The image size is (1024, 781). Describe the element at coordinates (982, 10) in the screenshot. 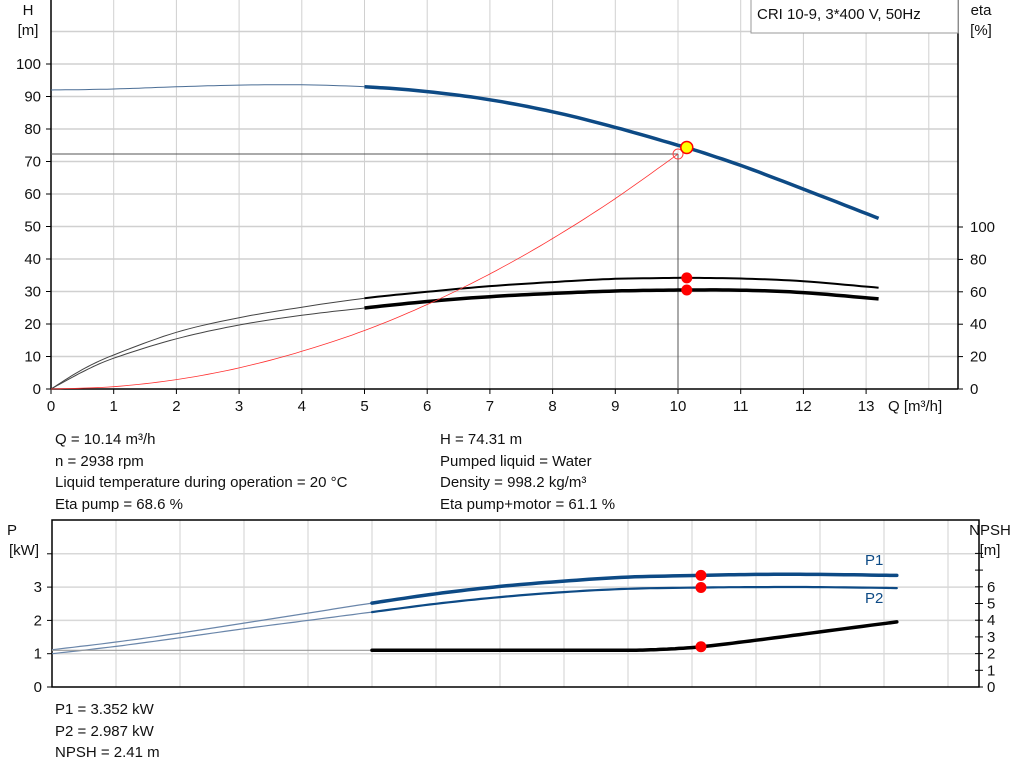

I see `y-axis-label-right: eta` at that location.